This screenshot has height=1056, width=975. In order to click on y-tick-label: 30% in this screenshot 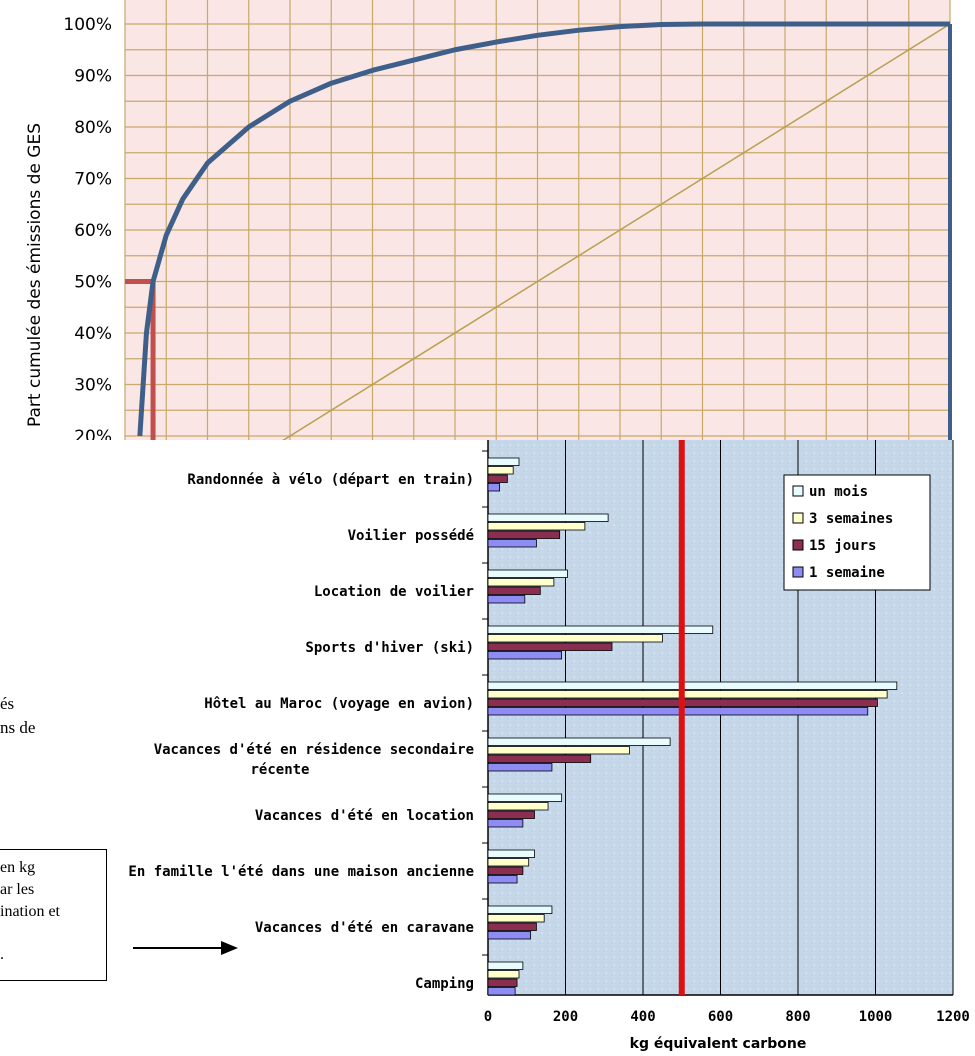, I will do `click(93, 386)`.